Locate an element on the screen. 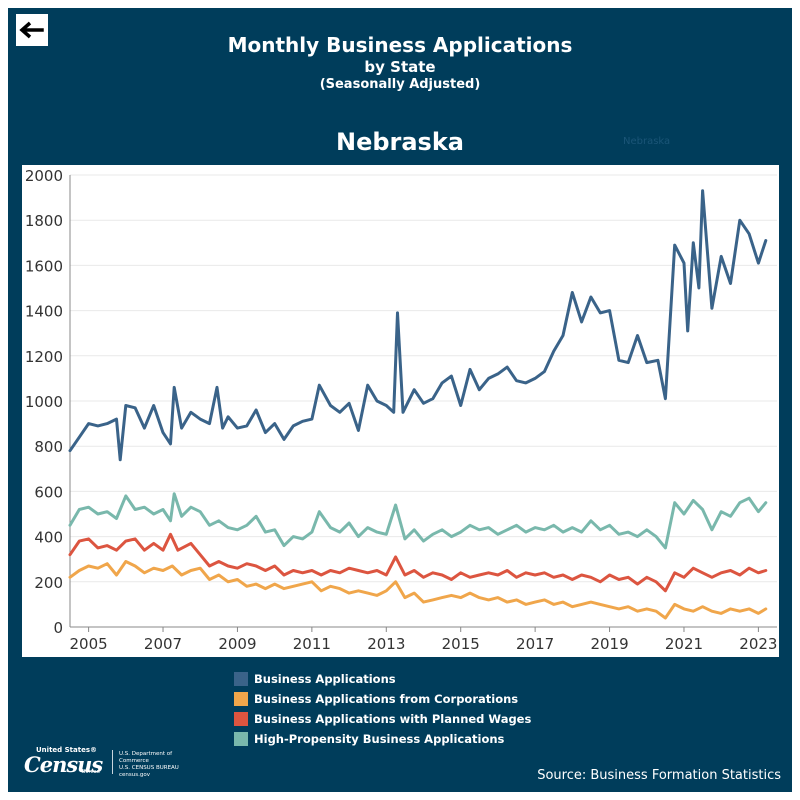 This screenshot has width=800, height=800. x-tick-label: 2023 is located at coordinates (758, 644).